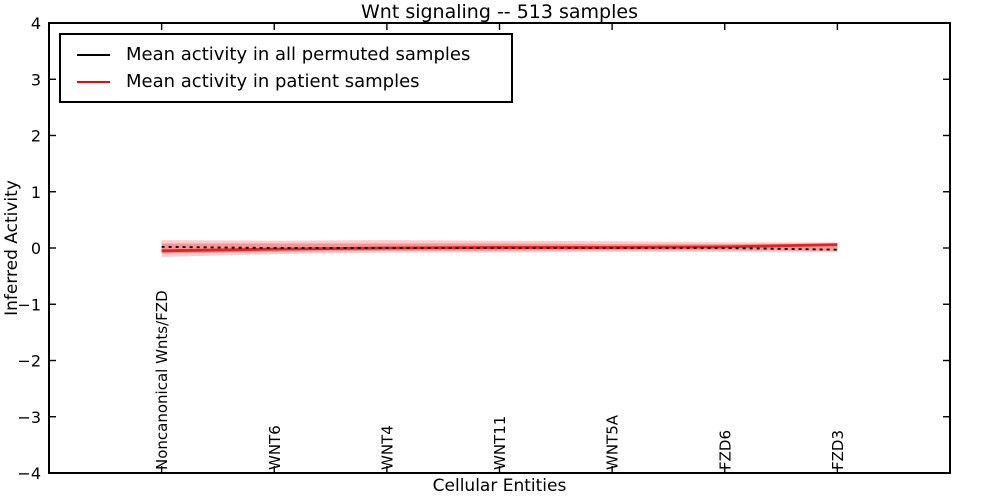 The height and width of the screenshot is (500, 1000). Describe the element at coordinates (499, 486) in the screenshot. I see `x-axis-title: Cellular Entities` at that location.